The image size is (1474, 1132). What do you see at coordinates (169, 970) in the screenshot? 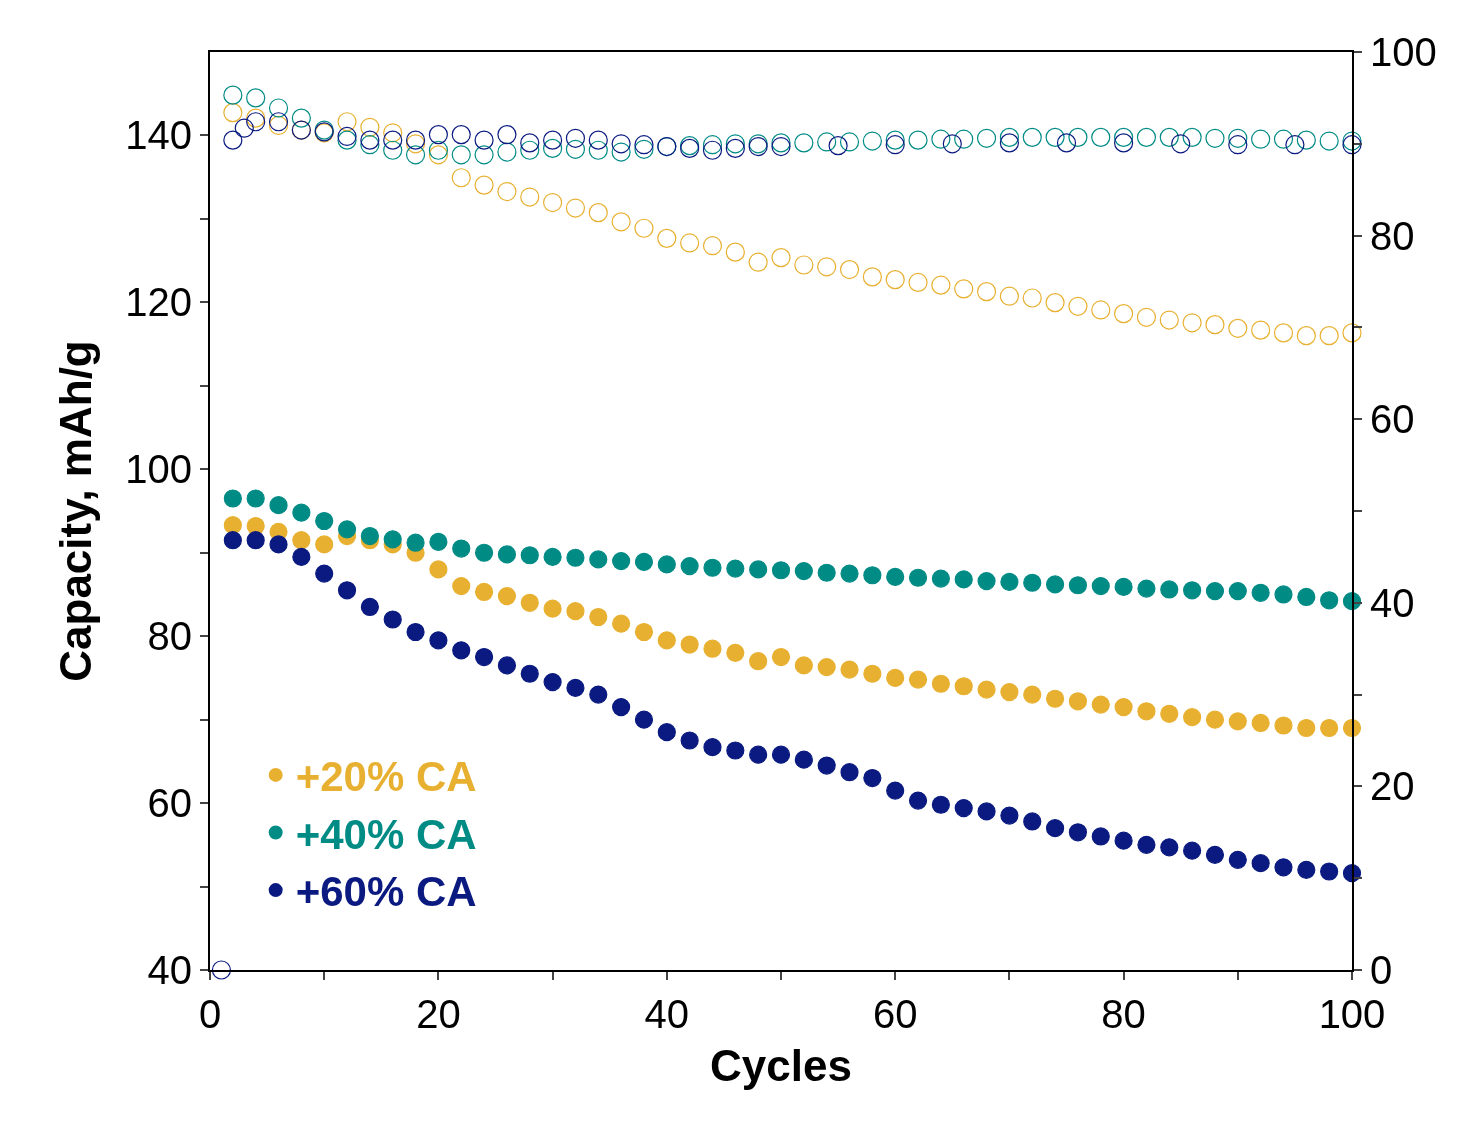
I see `y-tick-label: 40` at bounding box center [169, 970].